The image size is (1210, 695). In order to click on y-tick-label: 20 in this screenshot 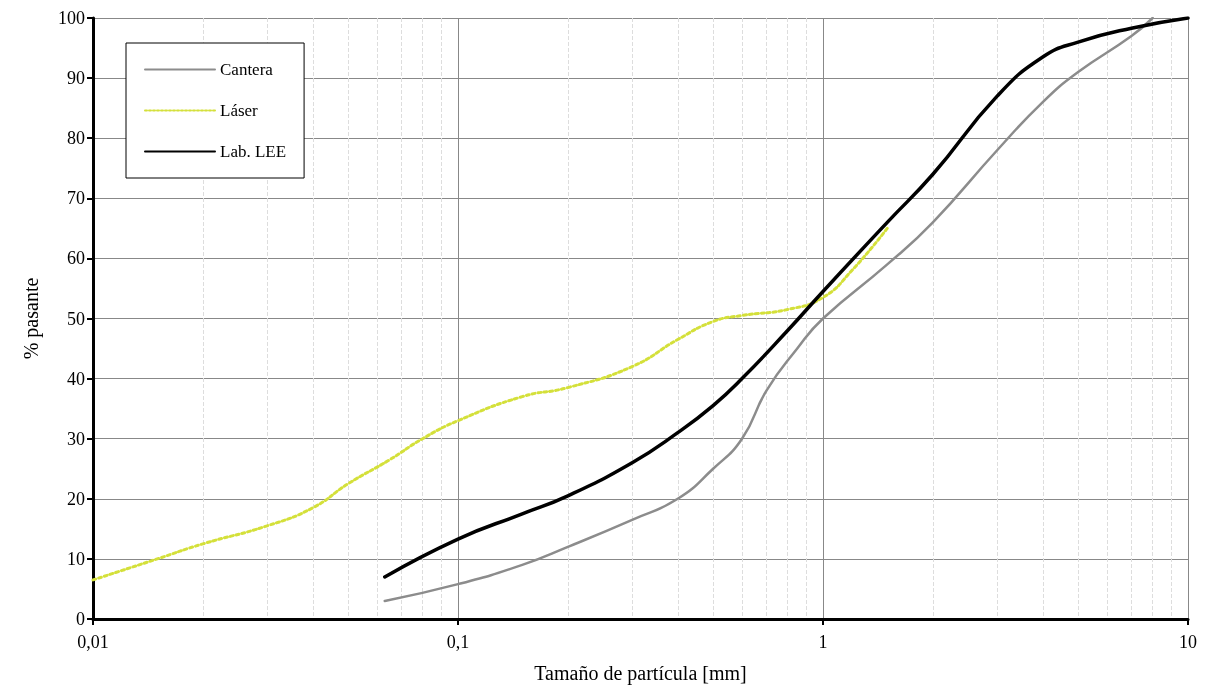, I will do `click(76, 498)`.